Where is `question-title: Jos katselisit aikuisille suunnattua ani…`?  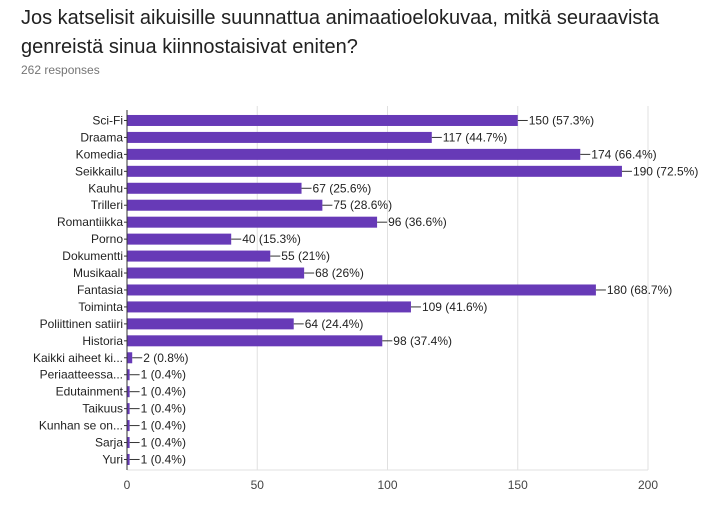
question-title: Jos katselisit aikuisille suunnattua ani… is located at coordinates (340, 32).